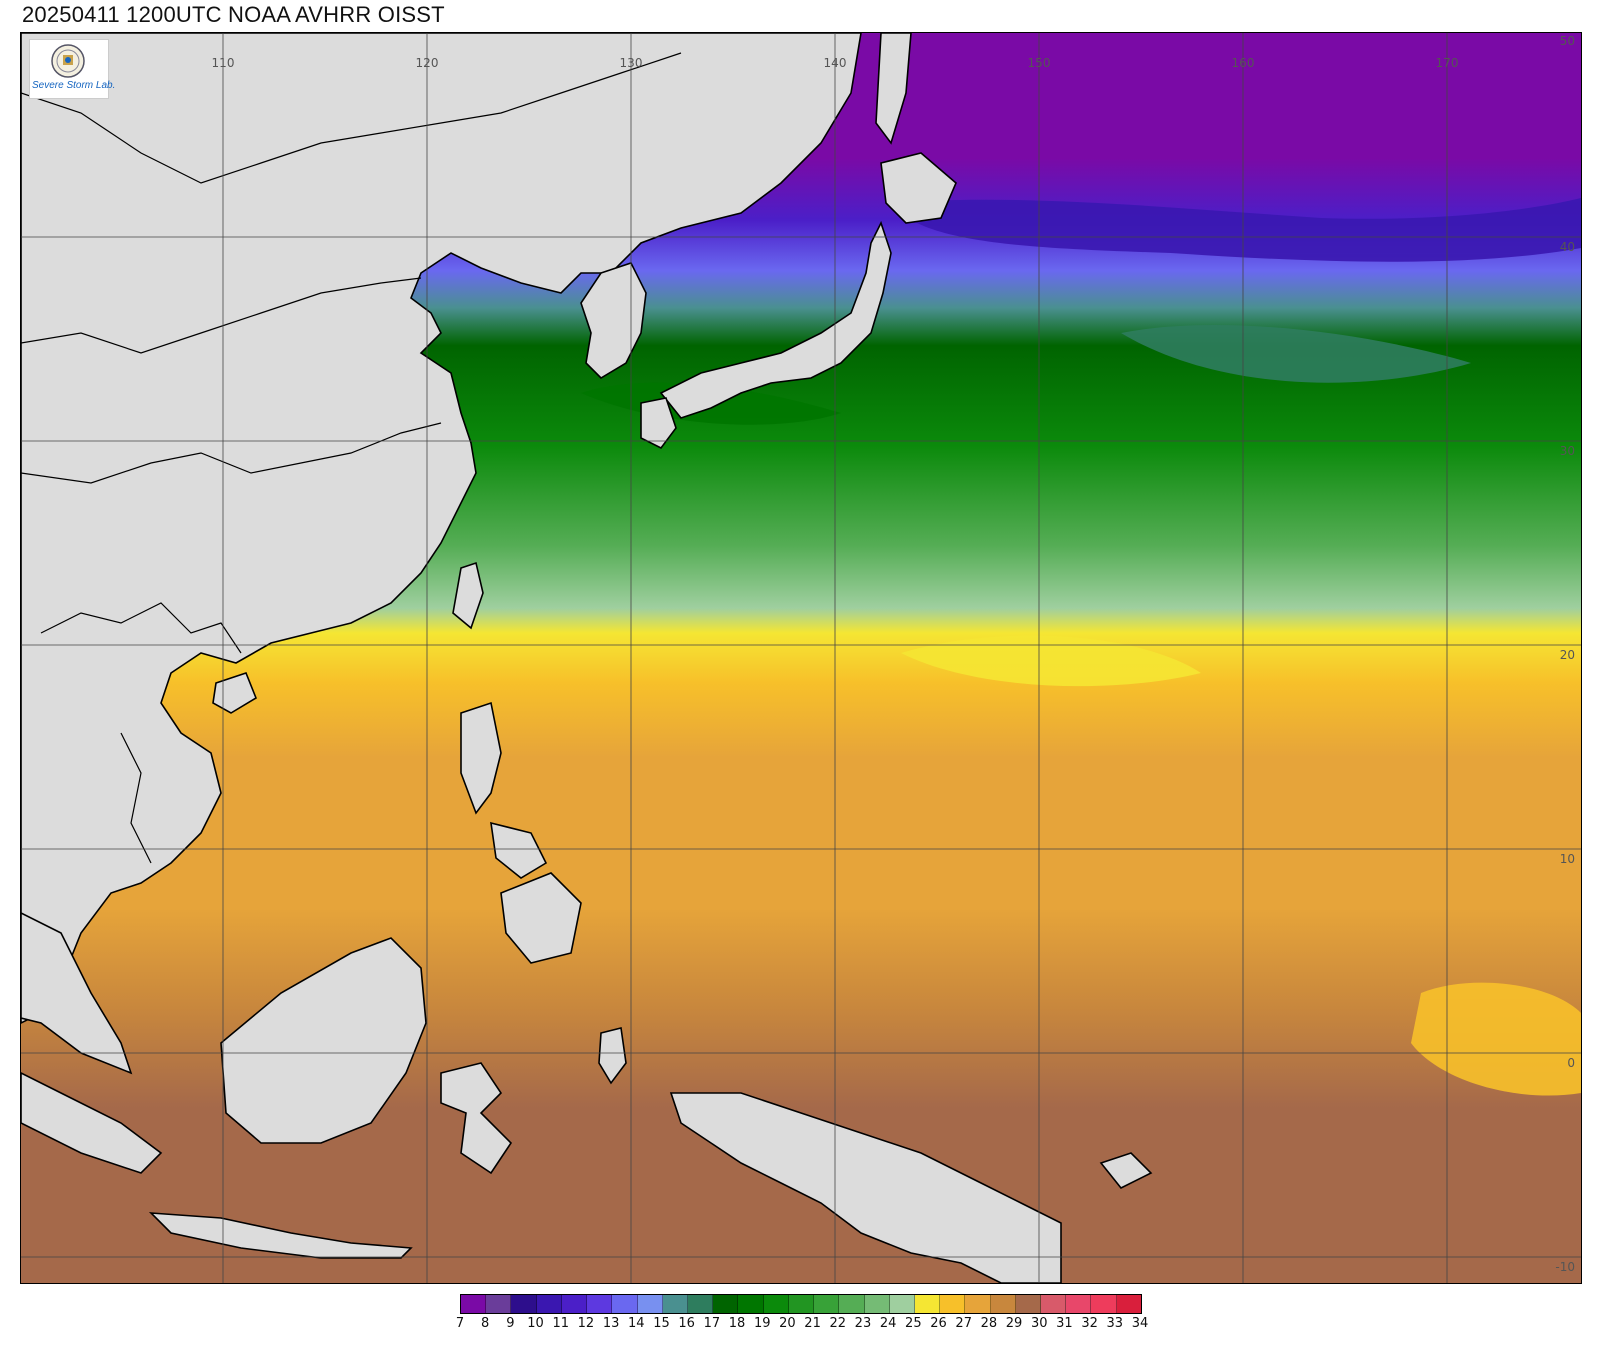 The width and height of the screenshot is (1600, 1360). I want to click on sakhalin, so click(893, 89).